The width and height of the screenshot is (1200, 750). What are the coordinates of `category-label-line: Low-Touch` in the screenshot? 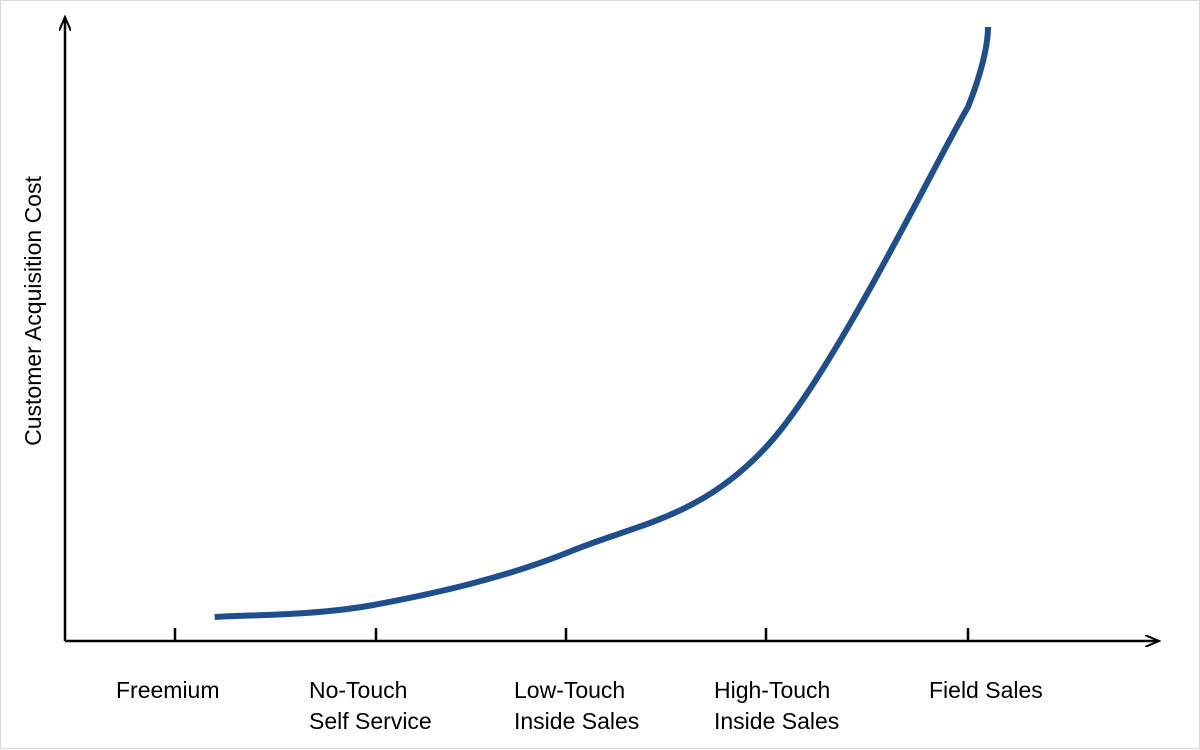 It's located at (569, 690).